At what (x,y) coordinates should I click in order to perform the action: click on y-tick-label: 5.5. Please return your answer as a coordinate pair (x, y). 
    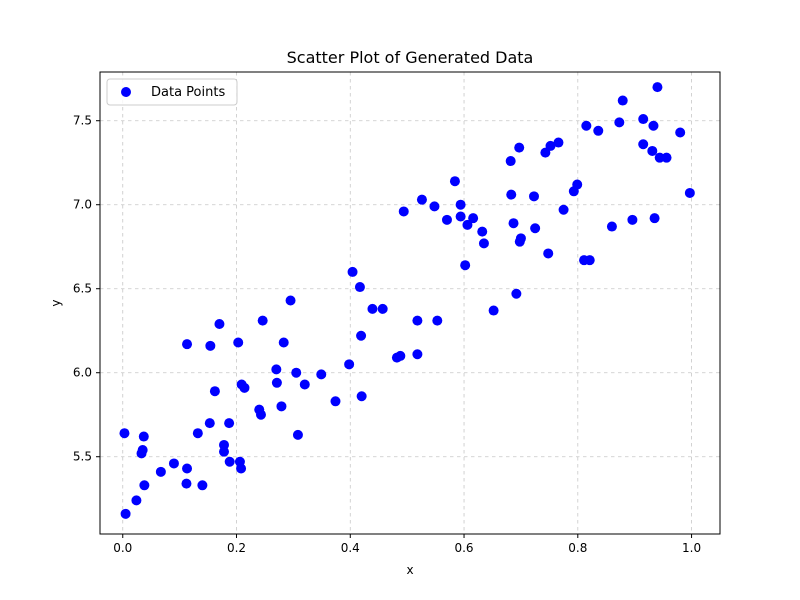
    Looking at the image, I should click on (82, 457).